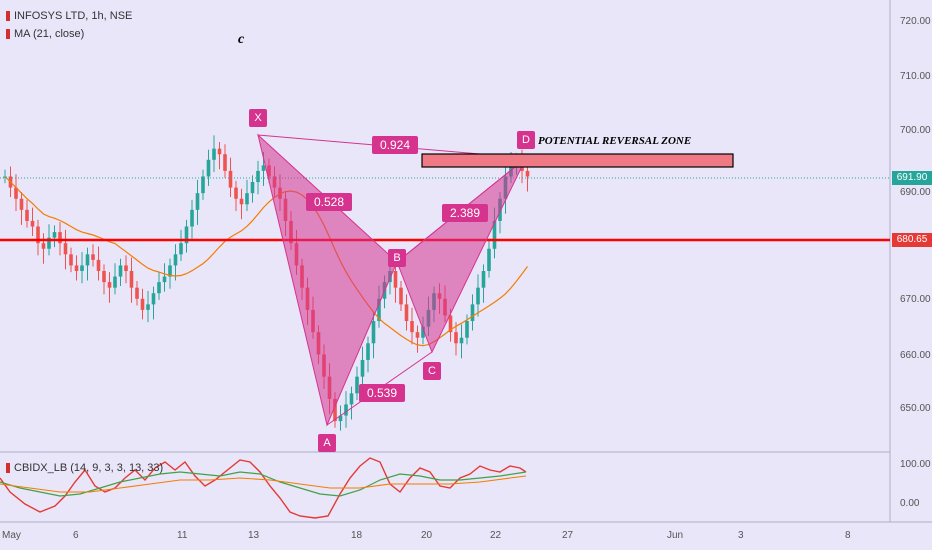 The height and width of the screenshot is (550, 932). I want to click on indicator-orange-line, so click(263, 484).